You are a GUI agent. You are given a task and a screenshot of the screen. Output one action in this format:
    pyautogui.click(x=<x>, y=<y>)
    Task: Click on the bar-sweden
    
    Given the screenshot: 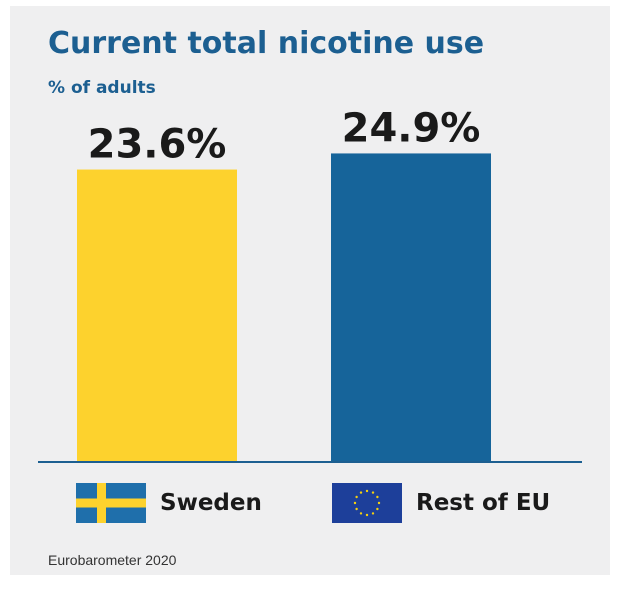 What is the action you would take?
    pyautogui.click(x=157, y=315)
    